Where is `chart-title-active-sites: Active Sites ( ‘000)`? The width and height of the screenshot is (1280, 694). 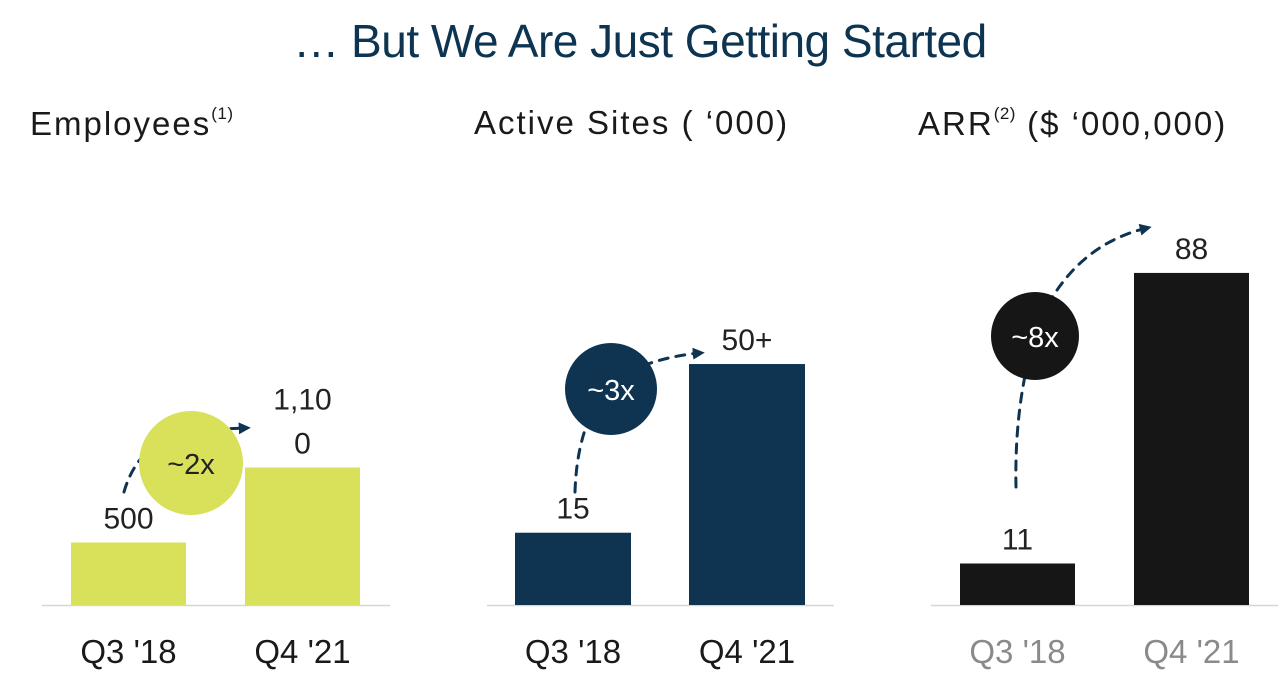
chart-title-active-sites: Active Sites ( ‘000) is located at coordinates (631, 123).